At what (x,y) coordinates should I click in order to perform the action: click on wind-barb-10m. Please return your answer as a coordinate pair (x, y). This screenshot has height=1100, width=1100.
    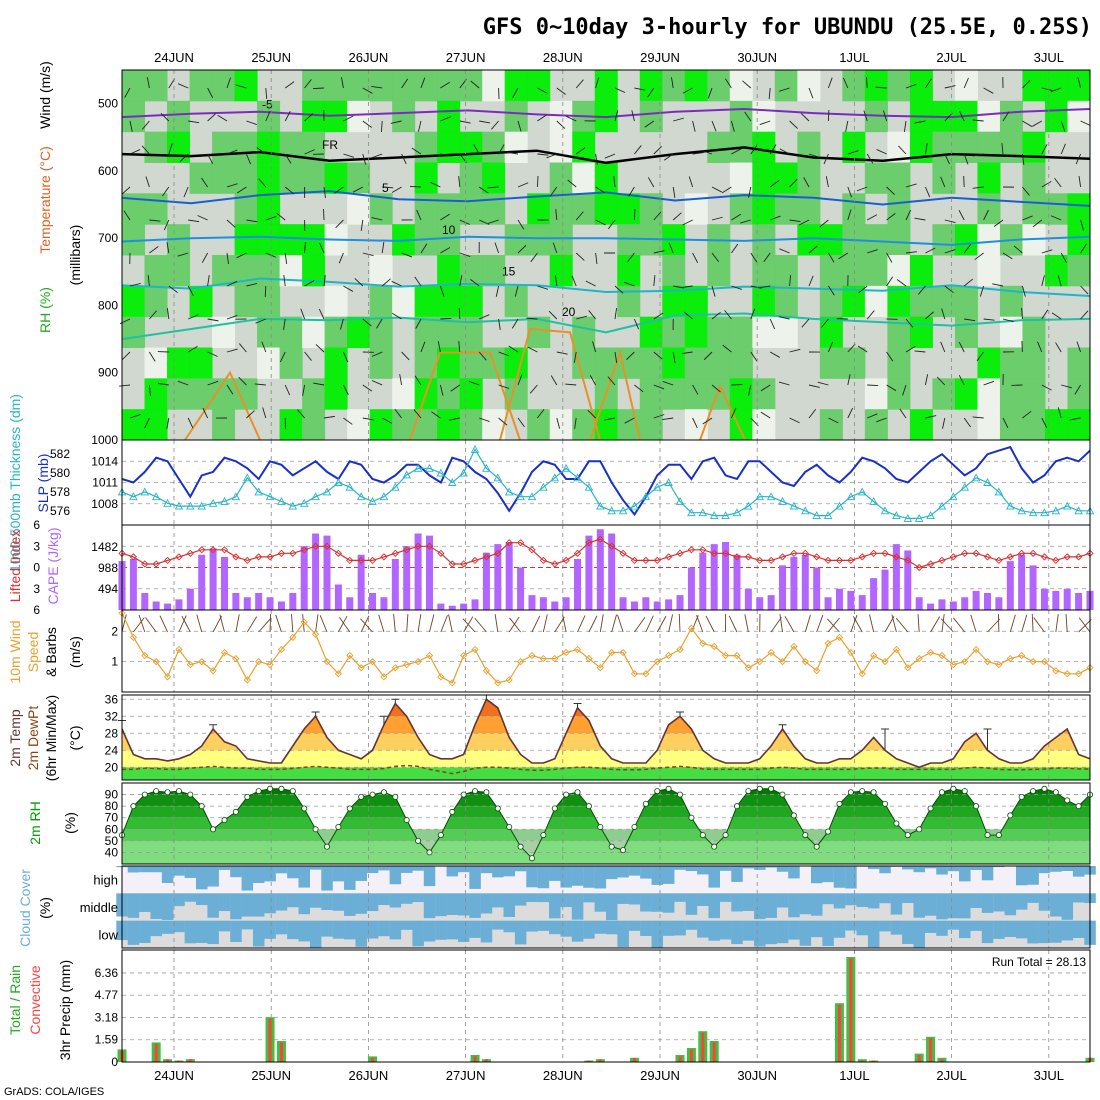
    Looking at the image, I should click on (323, 624).